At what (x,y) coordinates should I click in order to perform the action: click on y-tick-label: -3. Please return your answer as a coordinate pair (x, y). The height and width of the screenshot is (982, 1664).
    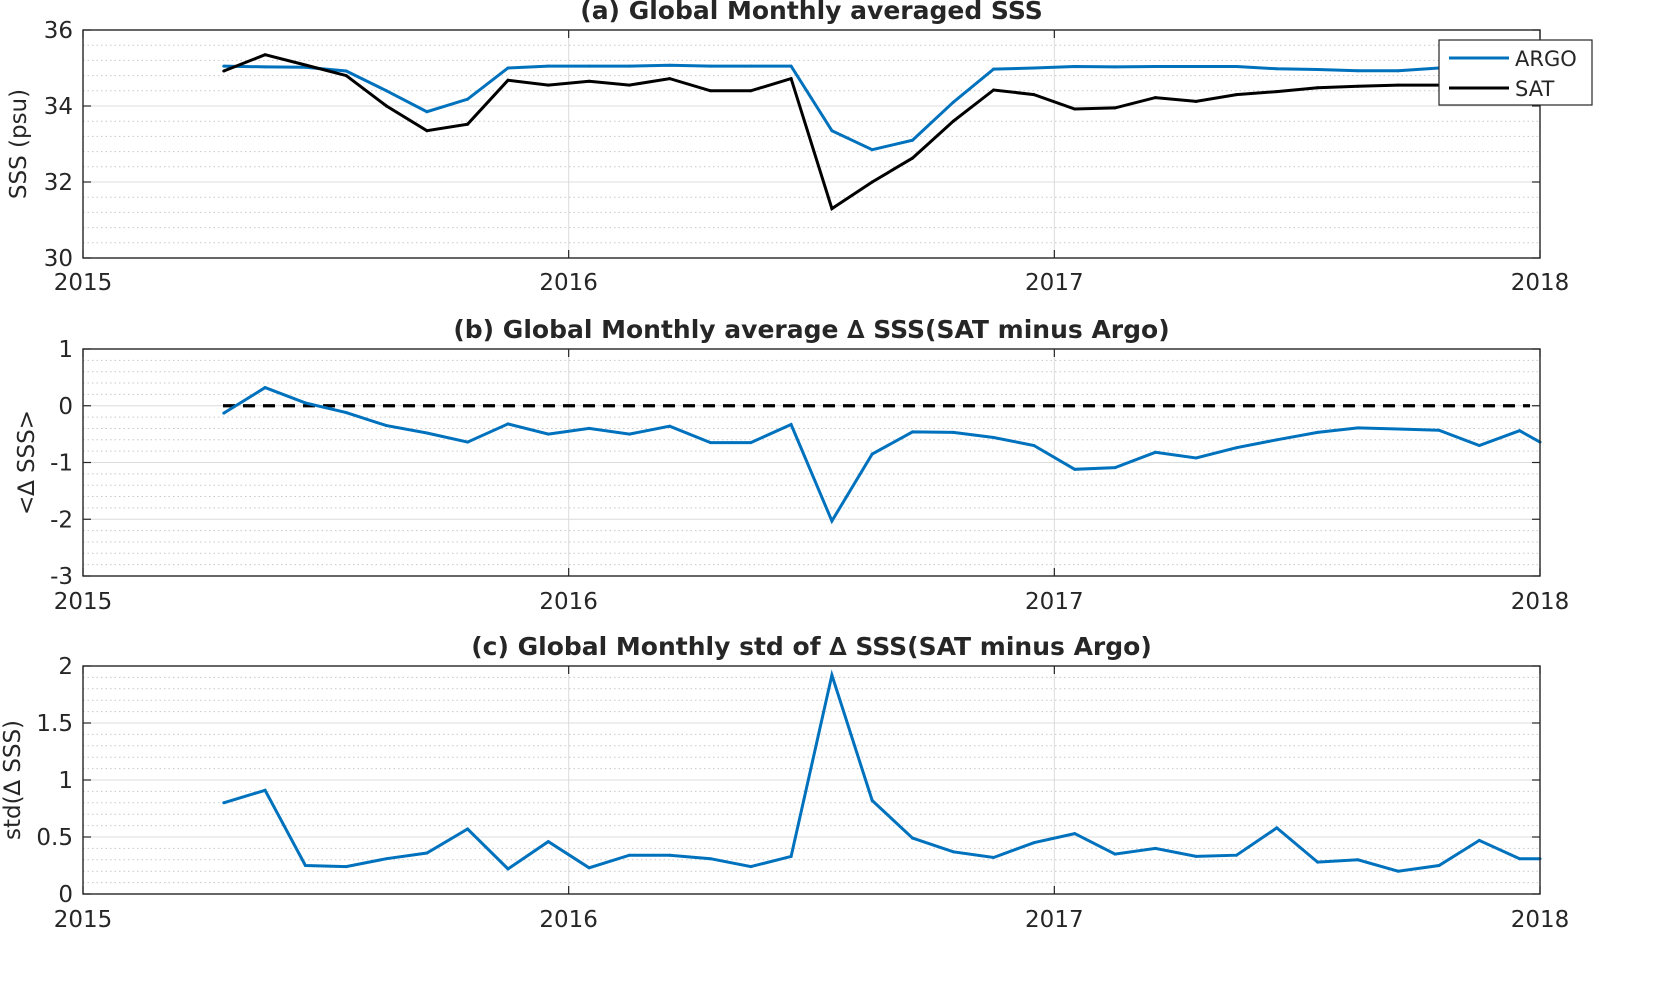
    Looking at the image, I should click on (61, 577).